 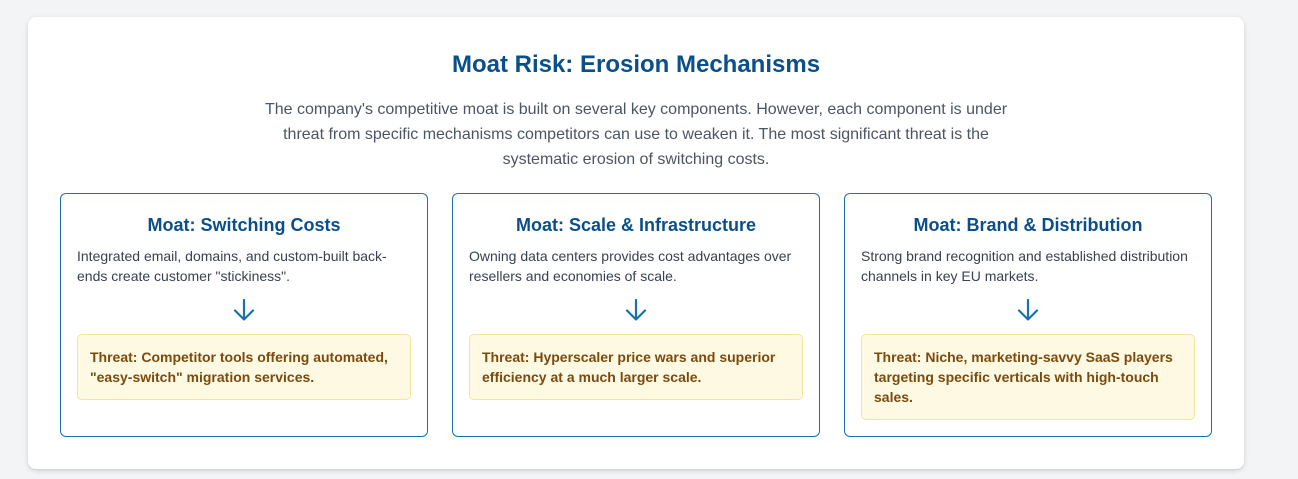 What do you see at coordinates (636, 64) in the screenshot?
I see `page-title: Moat Risk: Erosion Mechanisms` at bounding box center [636, 64].